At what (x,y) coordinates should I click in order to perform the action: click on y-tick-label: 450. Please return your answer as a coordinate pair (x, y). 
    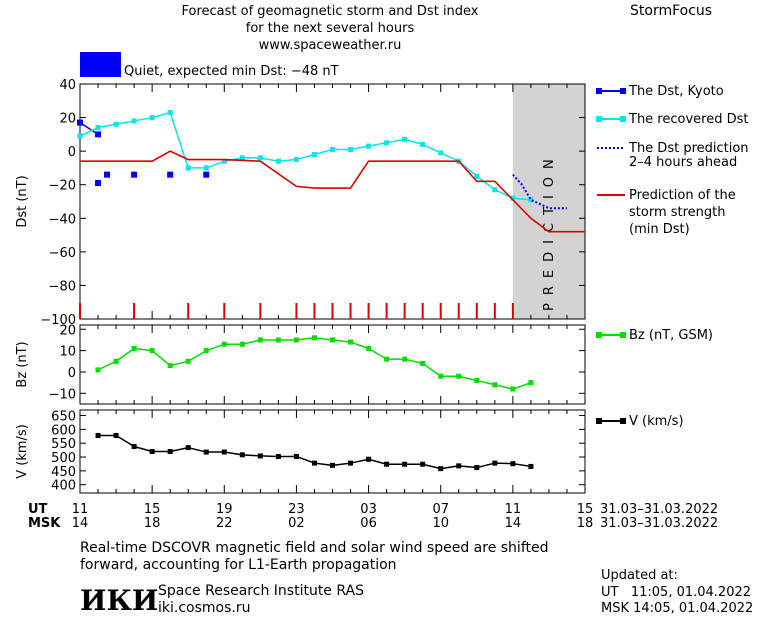
    Looking at the image, I should click on (63, 472).